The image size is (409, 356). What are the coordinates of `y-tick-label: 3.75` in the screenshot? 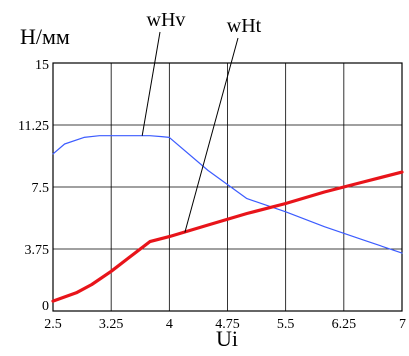 It's located at (37, 250).